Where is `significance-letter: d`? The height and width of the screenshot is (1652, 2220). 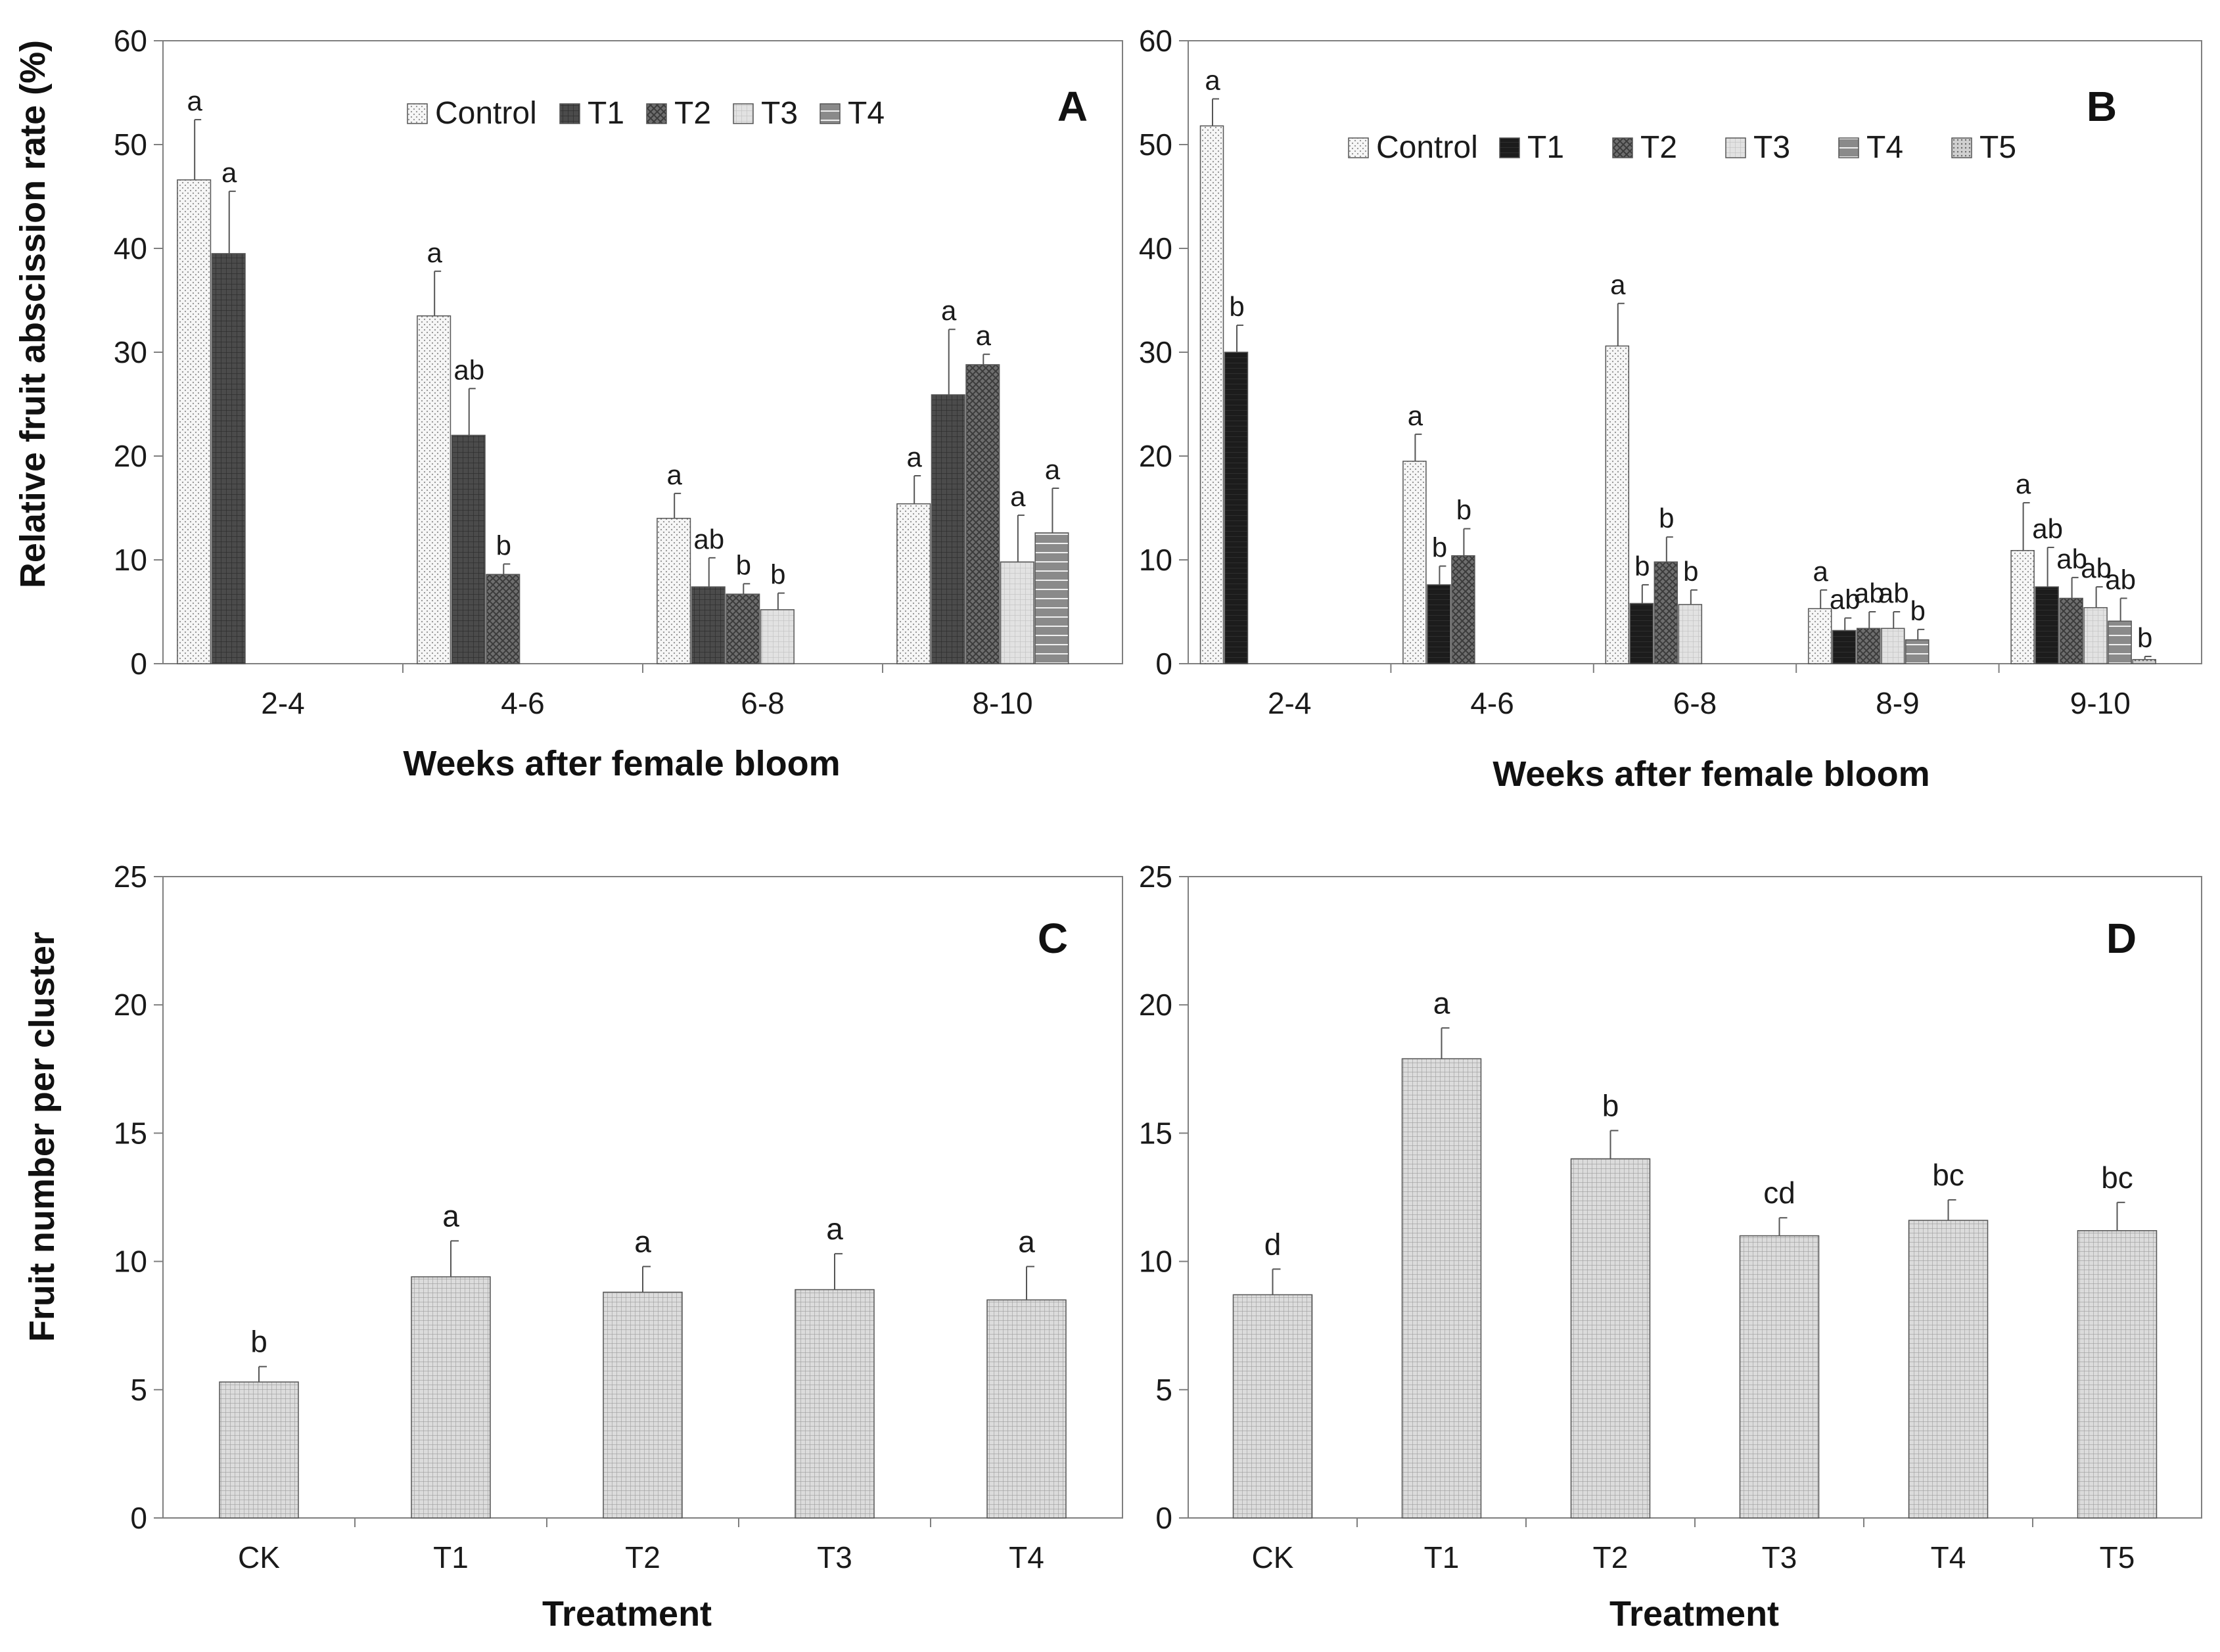
significance-letter: d is located at coordinates (1273, 1244).